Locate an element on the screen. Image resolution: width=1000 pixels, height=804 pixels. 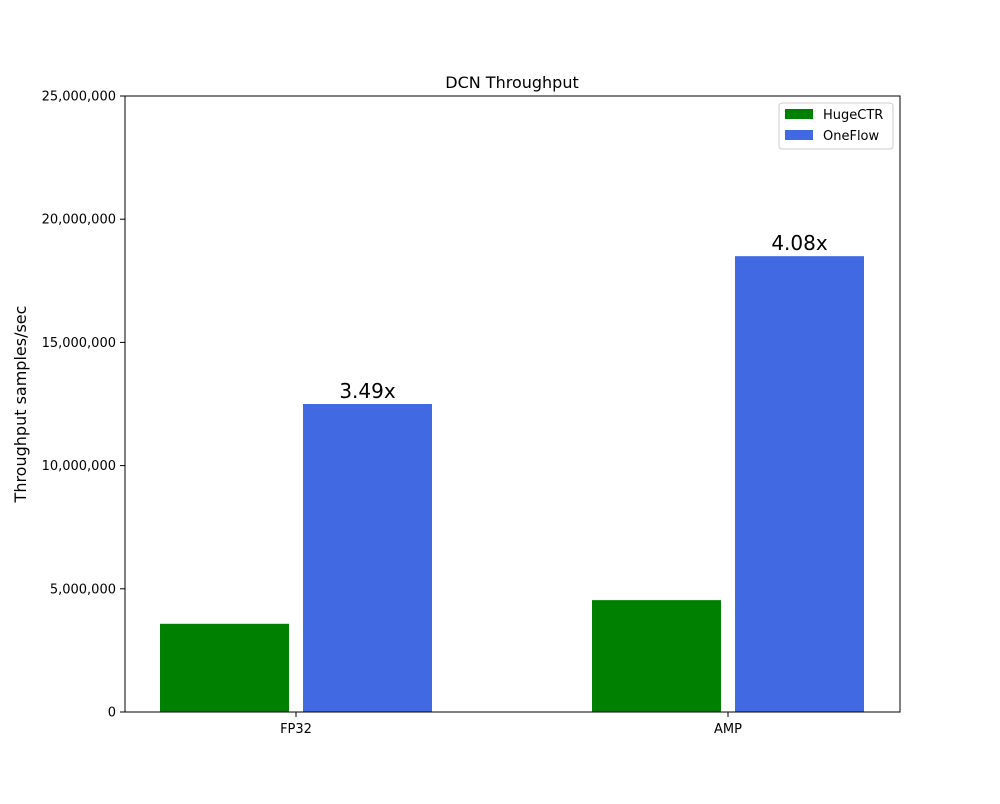
y-tick-label: 0 is located at coordinates (112, 713).